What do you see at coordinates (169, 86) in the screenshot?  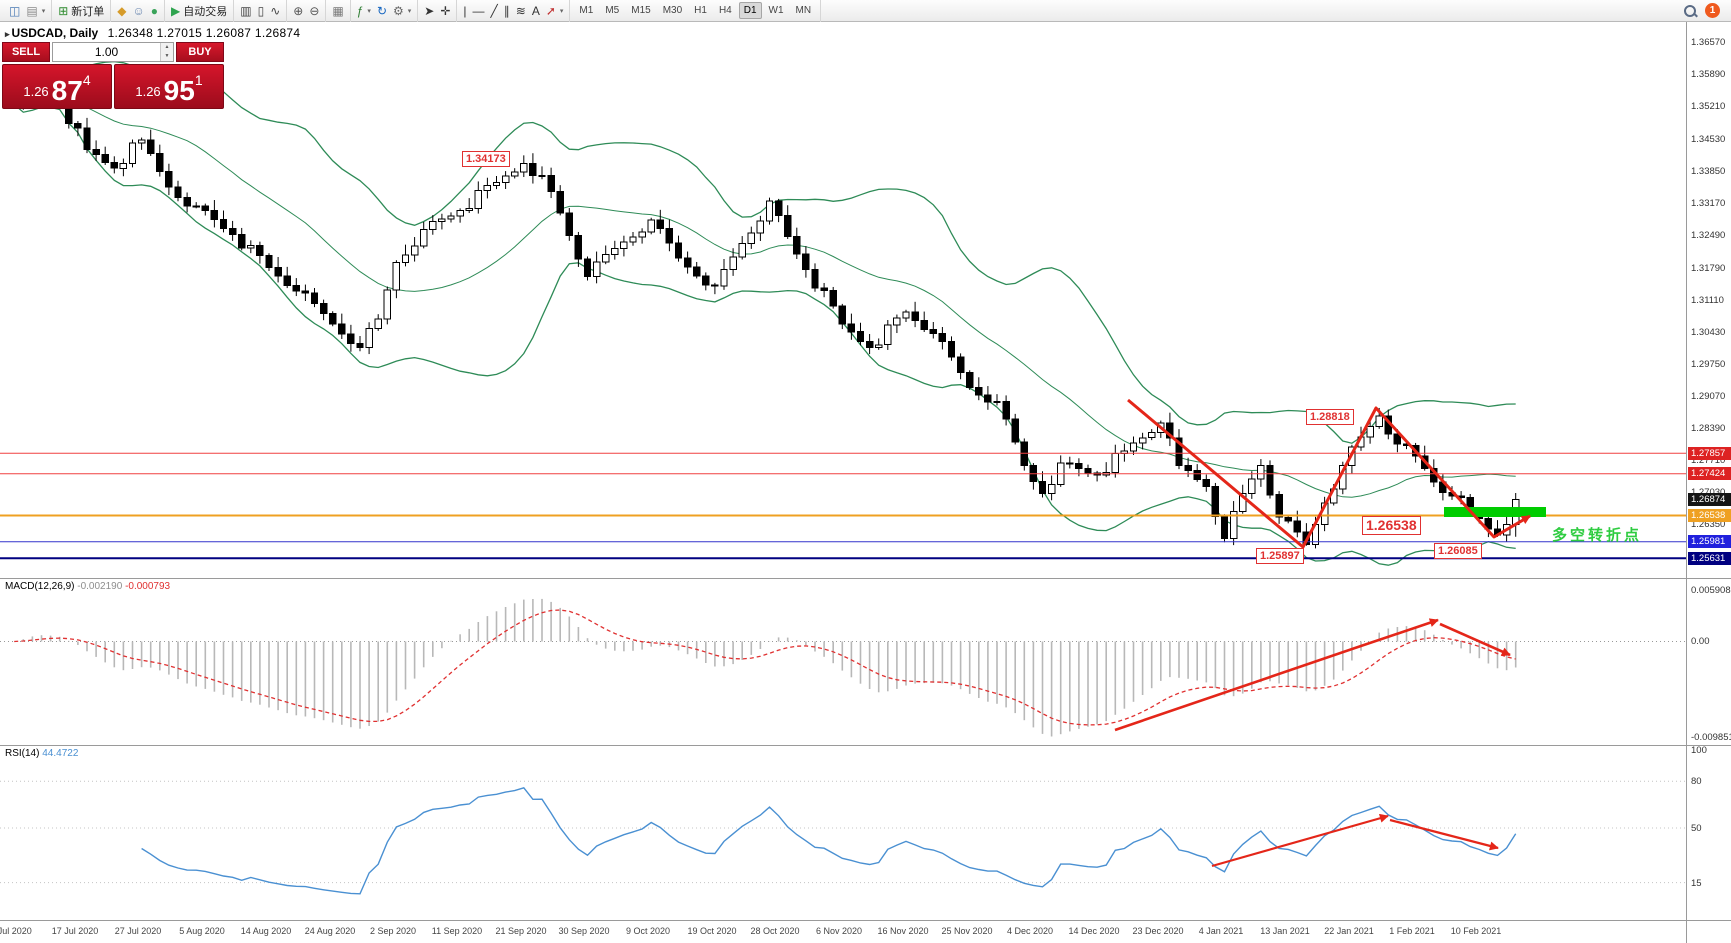 I see `ask-price-box: 1.26 95 1` at bounding box center [169, 86].